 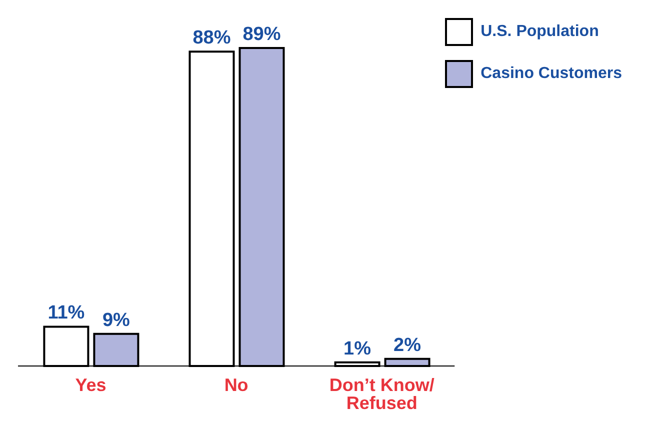 What do you see at coordinates (66, 313) in the screenshot?
I see `data-label: 11%` at bounding box center [66, 313].